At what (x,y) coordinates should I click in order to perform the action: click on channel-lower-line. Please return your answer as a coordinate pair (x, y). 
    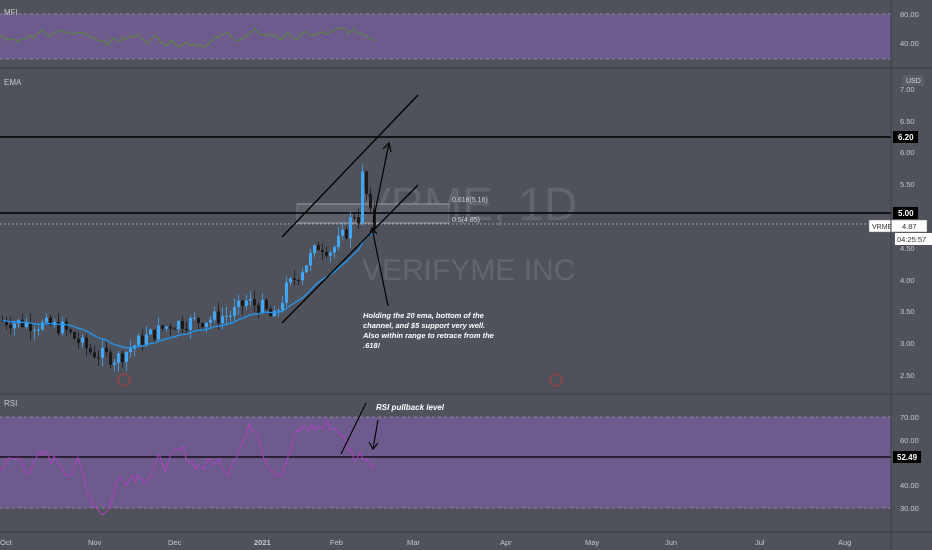
    Looking at the image, I should click on (350, 254).